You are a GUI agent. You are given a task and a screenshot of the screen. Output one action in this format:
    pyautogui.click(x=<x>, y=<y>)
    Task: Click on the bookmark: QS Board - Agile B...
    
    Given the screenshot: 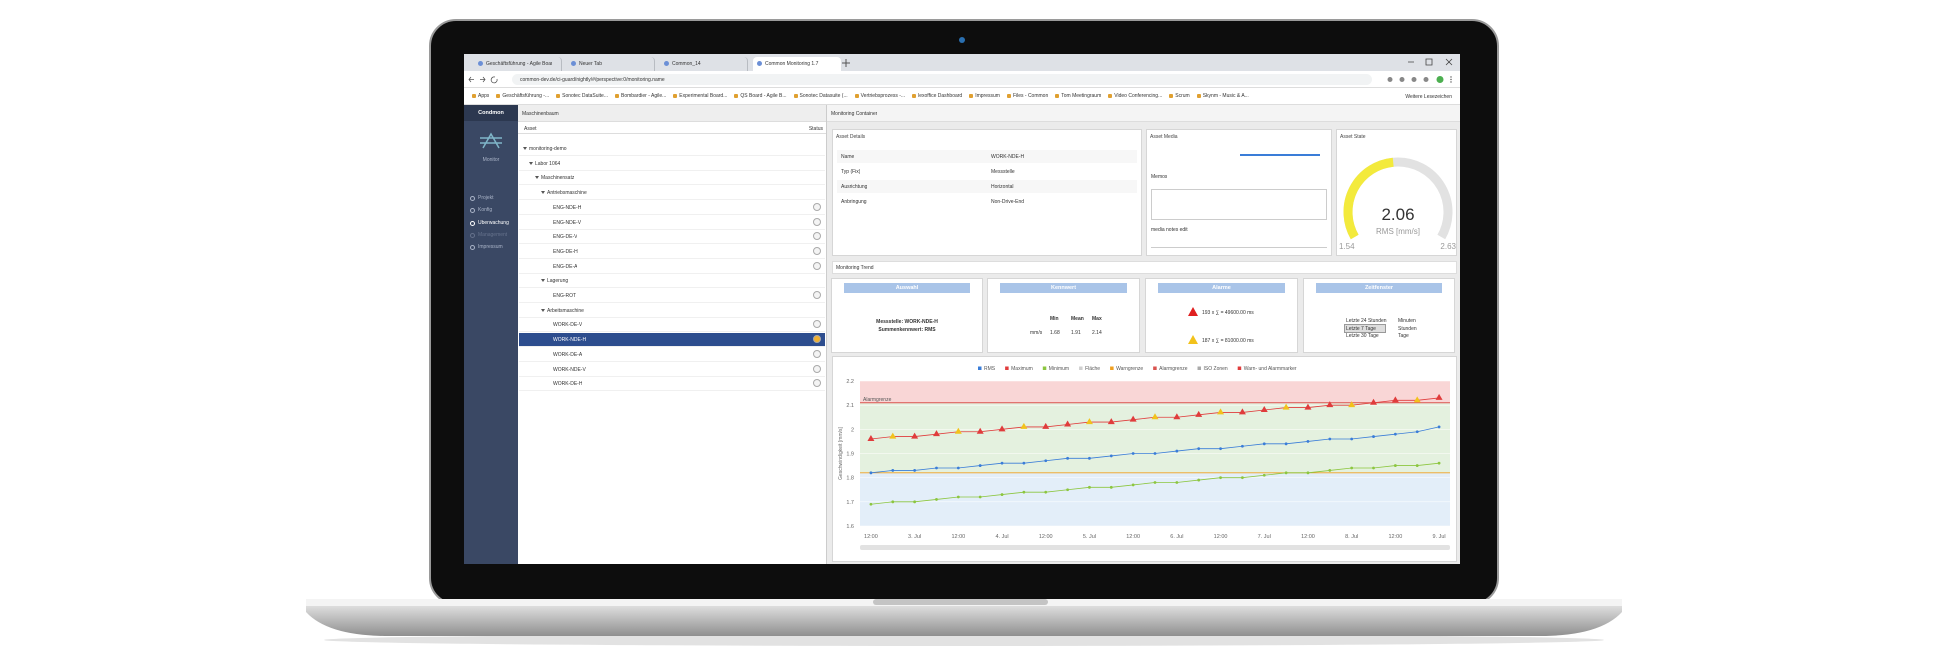 What is the action you would take?
    pyautogui.click(x=760, y=96)
    